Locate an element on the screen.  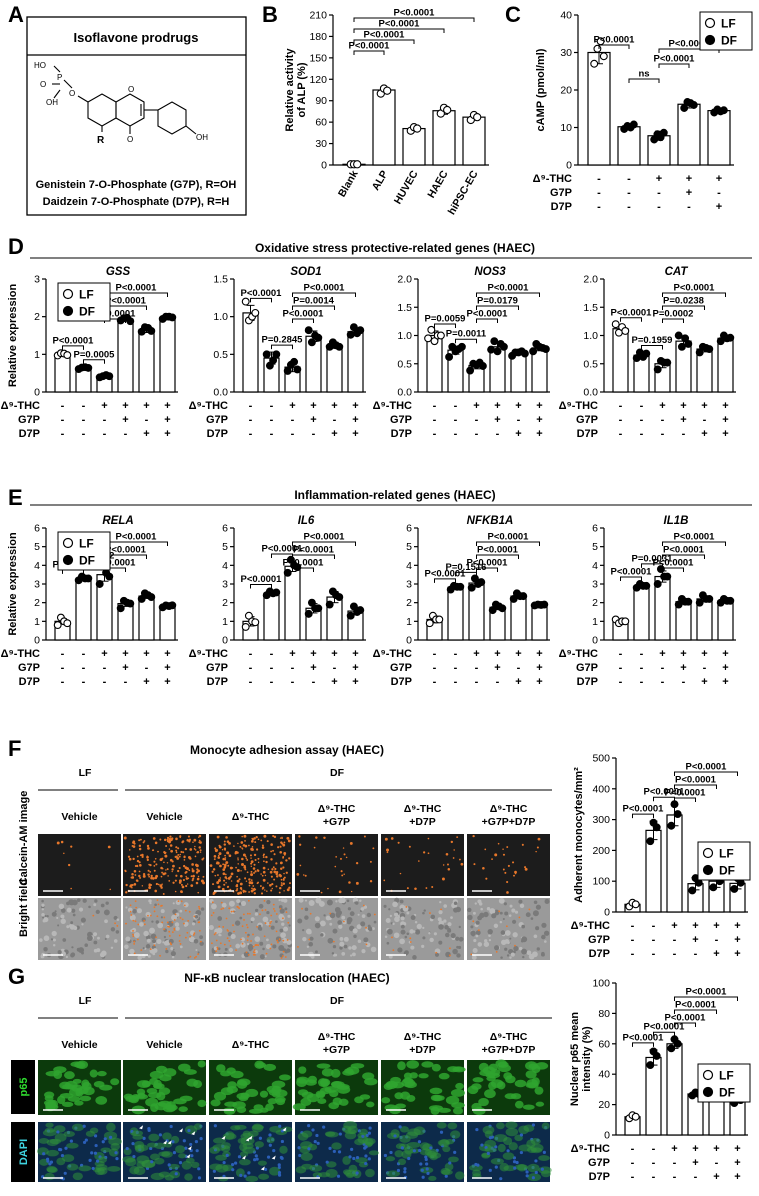
treatment-row-label: D7P is located at coordinates (401, 682).